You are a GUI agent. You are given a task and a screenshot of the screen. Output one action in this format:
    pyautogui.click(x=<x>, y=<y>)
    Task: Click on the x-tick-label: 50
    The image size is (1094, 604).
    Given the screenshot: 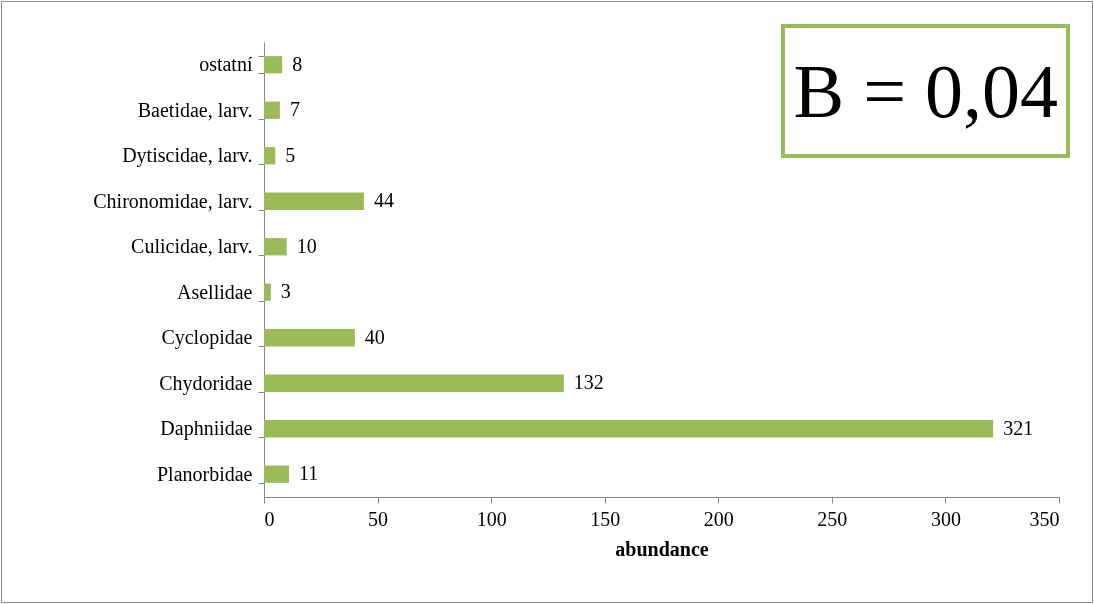 What is the action you would take?
    pyautogui.click(x=378, y=518)
    